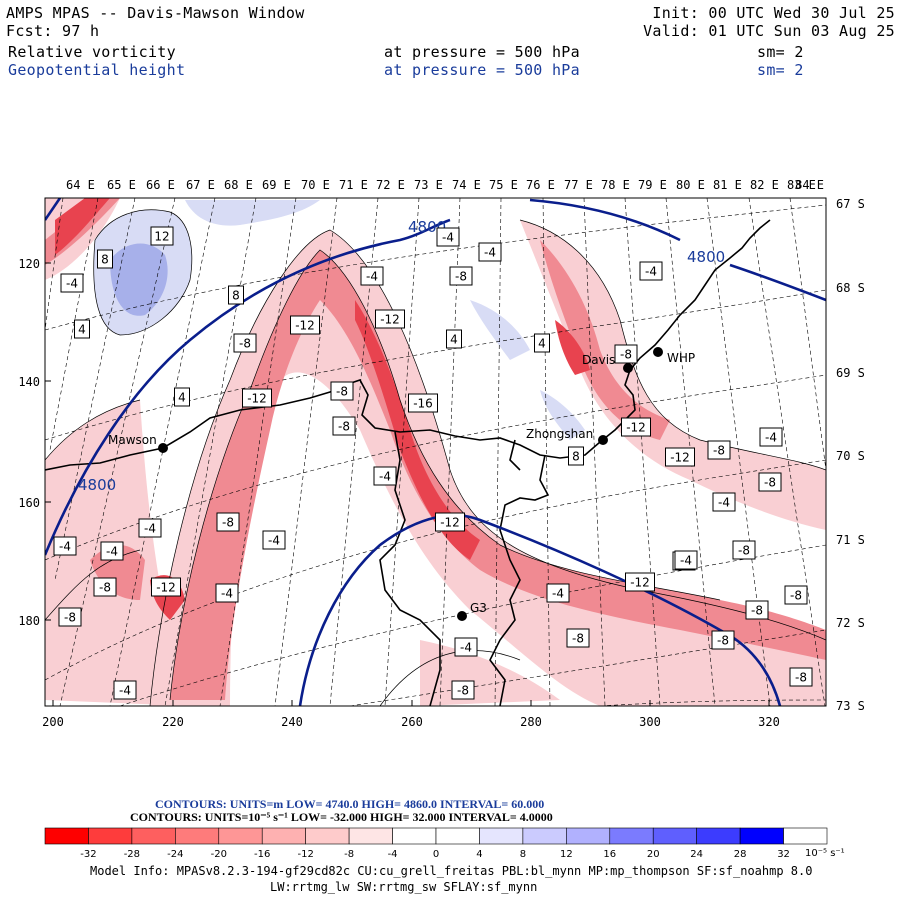 The image size is (900, 900). Describe the element at coordinates (769, 31) in the screenshot. I see `valid-time: Valid: 01 UTC Sun 03 Aug 25` at that location.